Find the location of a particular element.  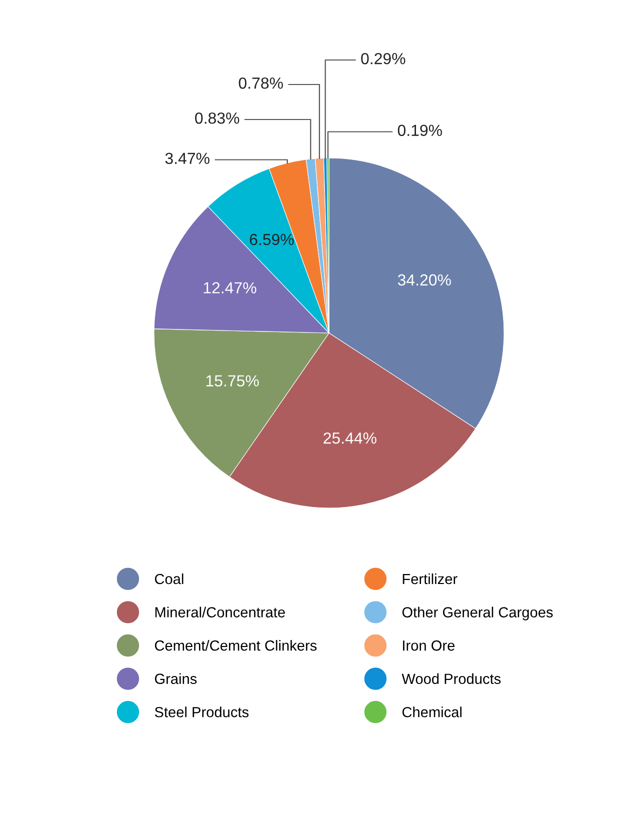

data-label: 15.75% is located at coordinates (232, 380).